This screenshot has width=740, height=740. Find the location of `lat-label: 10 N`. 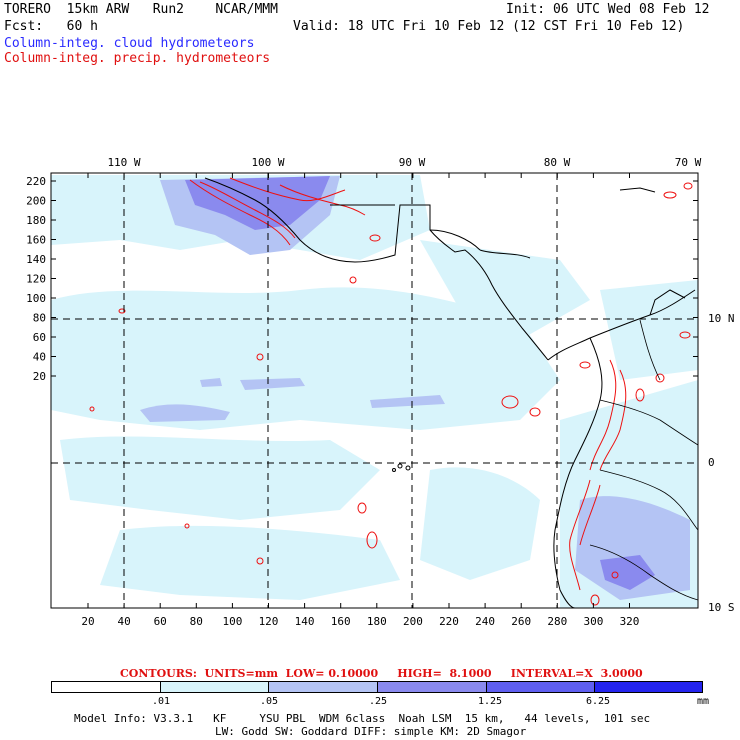

lat-label: 10 N is located at coordinates (721, 318).